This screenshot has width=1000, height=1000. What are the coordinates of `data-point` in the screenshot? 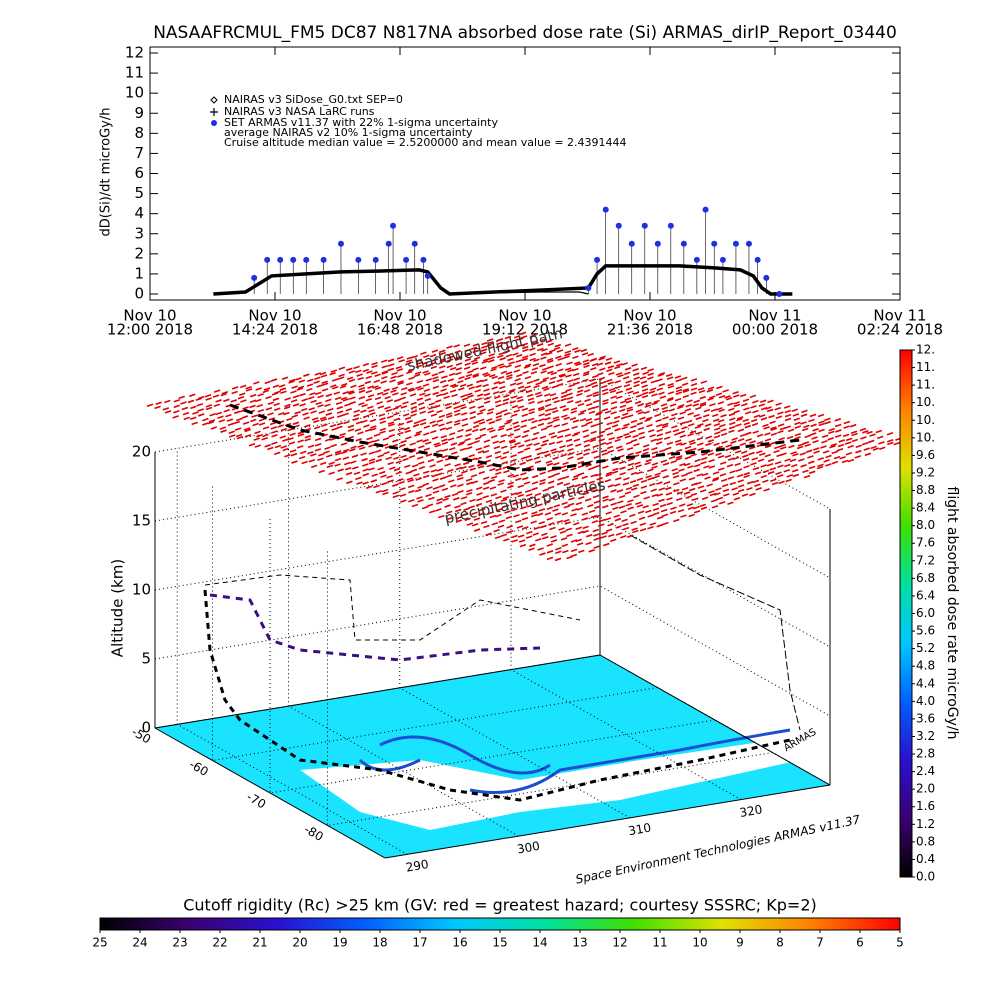 It's located at (340, 243).